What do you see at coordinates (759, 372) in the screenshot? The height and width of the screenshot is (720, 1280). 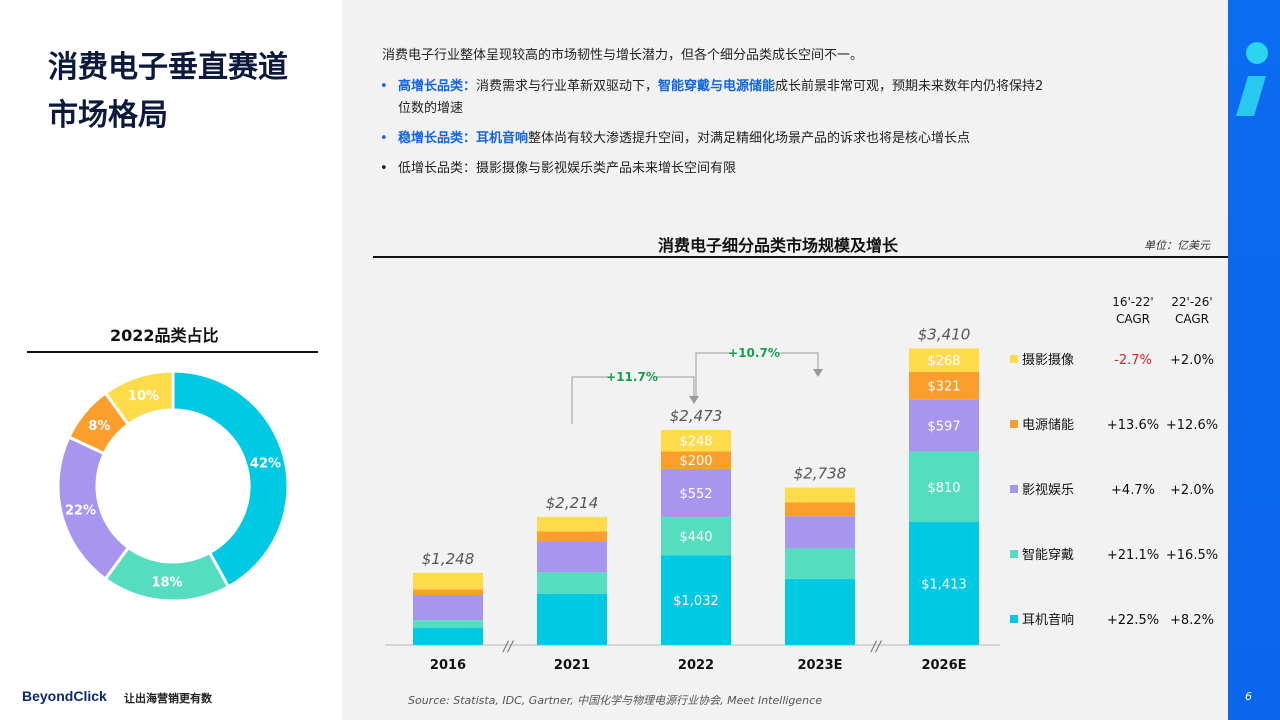 I see `growth-annotation-2022-2023: +10.7%` at bounding box center [759, 372].